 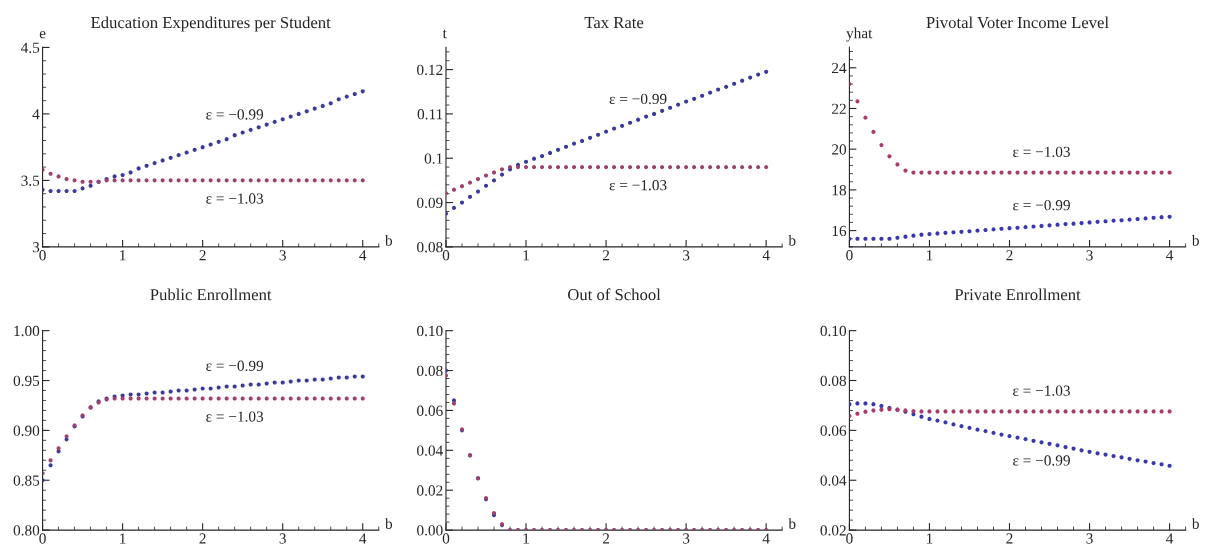 What do you see at coordinates (430, 114) in the screenshot?
I see `y-tick-label: 0.11` at bounding box center [430, 114].